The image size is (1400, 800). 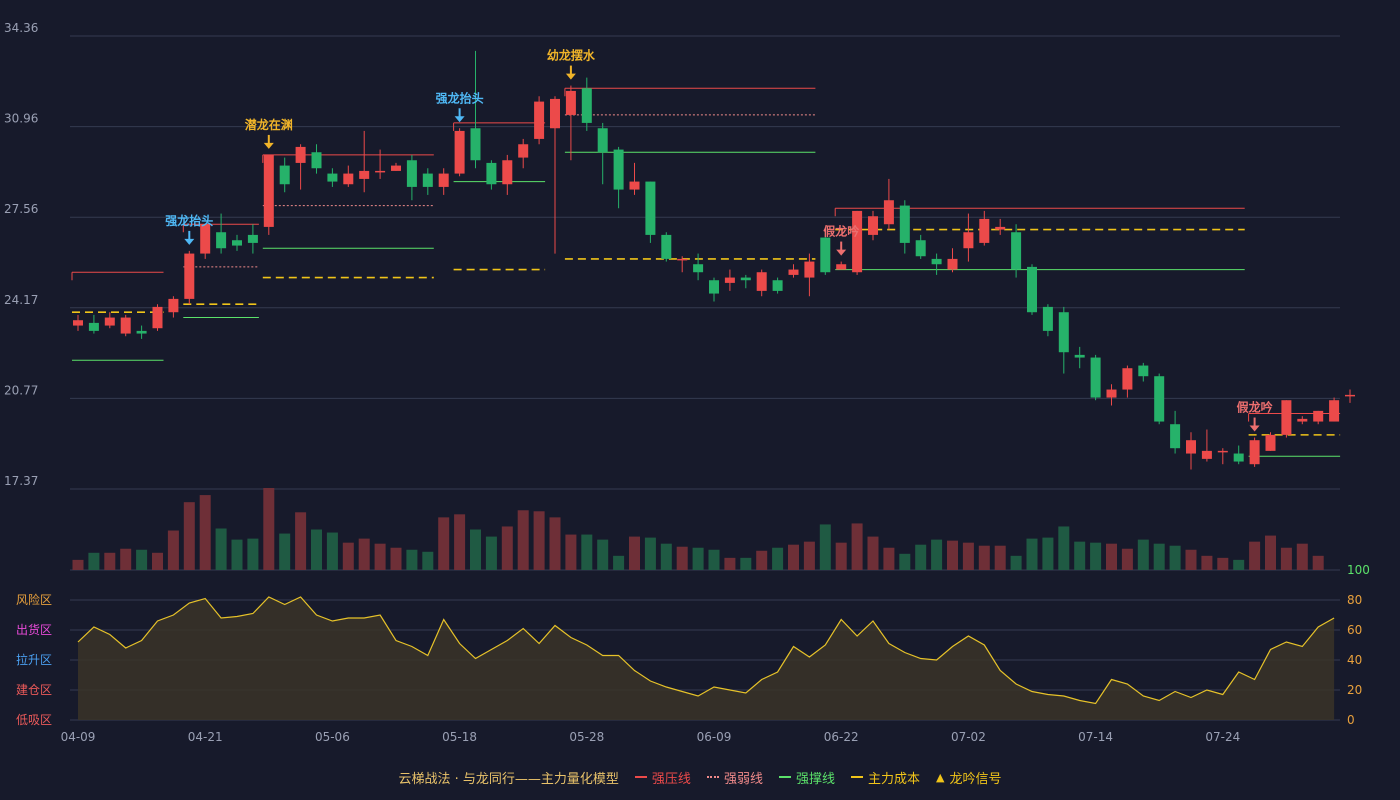 What do you see at coordinates (34, 599) in the screenshot?
I see `zone-label: 风险区` at bounding box center [34, 599].